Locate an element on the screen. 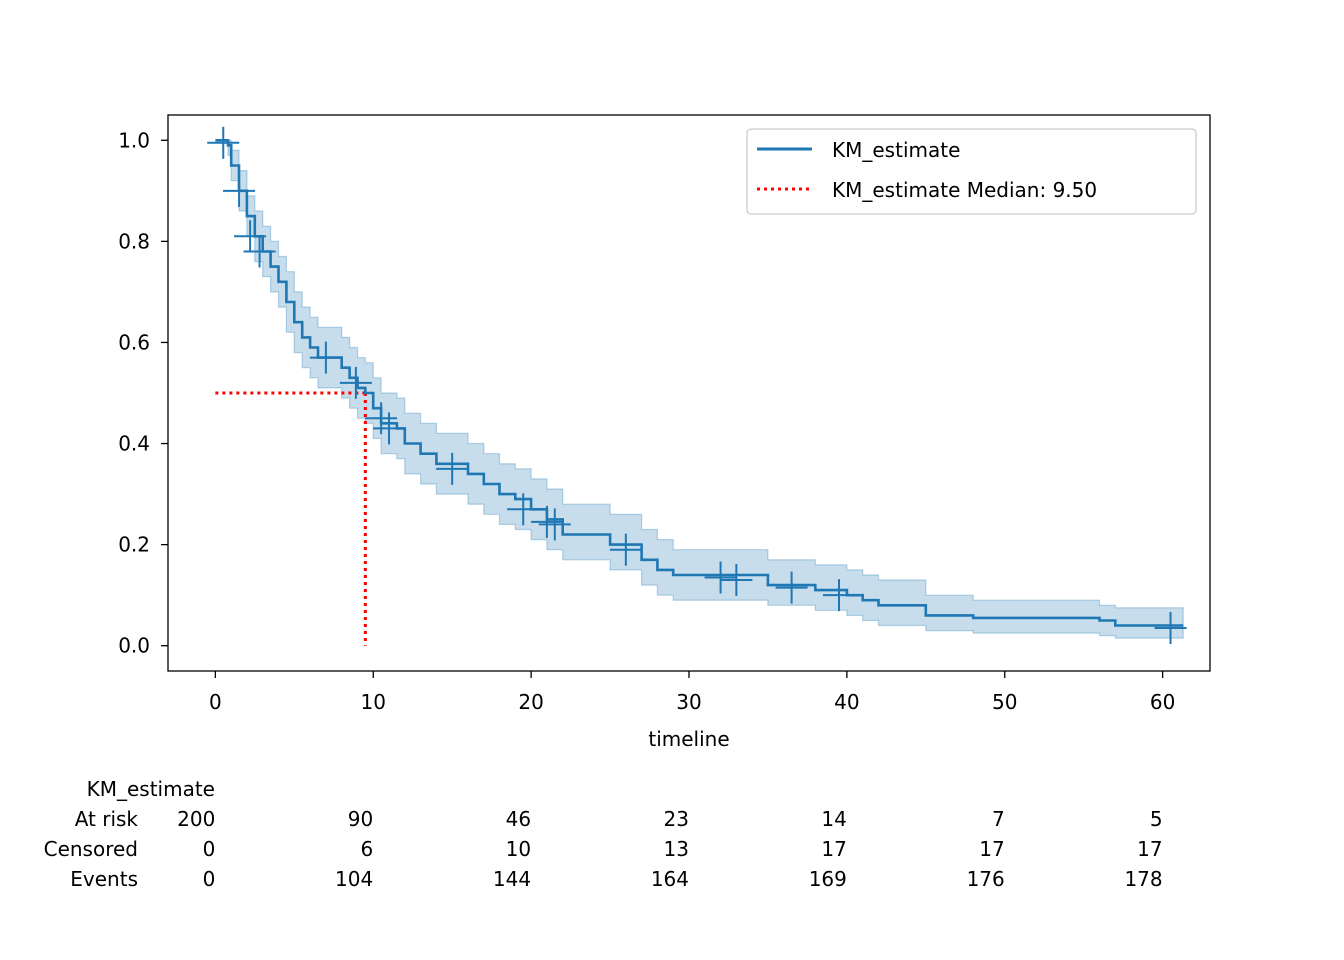 The height and width of the screenshot is (960, 1344). y-tick-label: 0.0 is located at coordinates (134, 646).